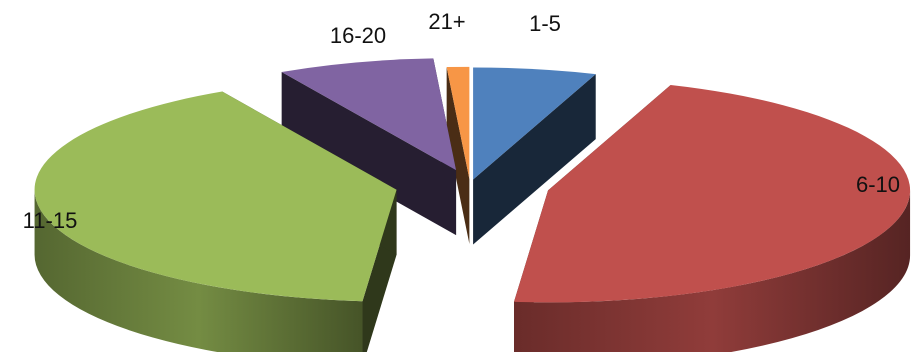 The width and height of the screenshot is (919, 352). What do you see at coordinates (458, 122) in the screenshot?
I see `slice-21-top` at bounding box center [458, 122].